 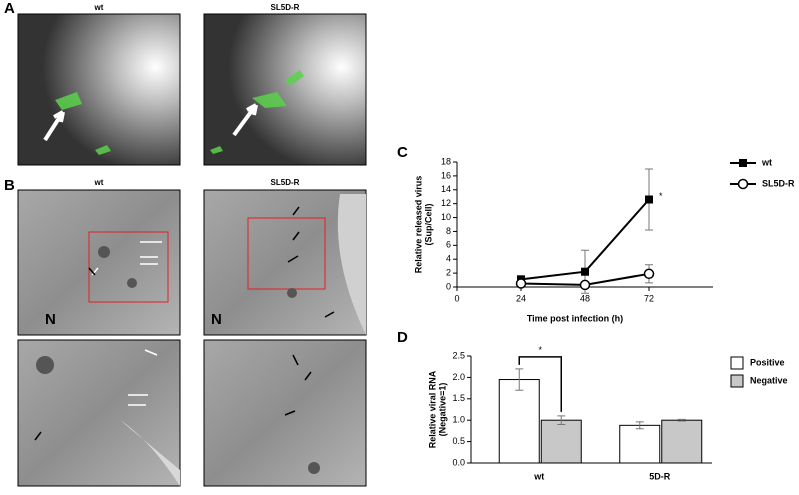 What do you see at coordinates (442, 410) in the screenshot?
I see `y-axis-label: (Negative=1)` at bounding box center [442, 410].